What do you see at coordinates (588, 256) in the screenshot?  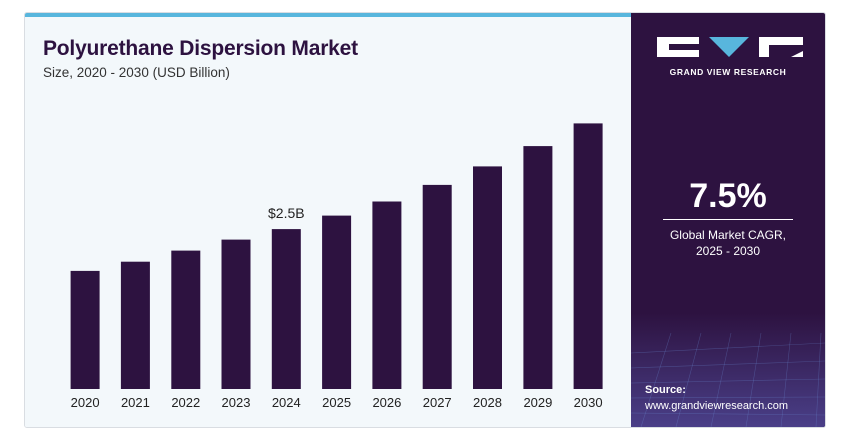 I see `bar-2030` at bounding box center [588, 256].